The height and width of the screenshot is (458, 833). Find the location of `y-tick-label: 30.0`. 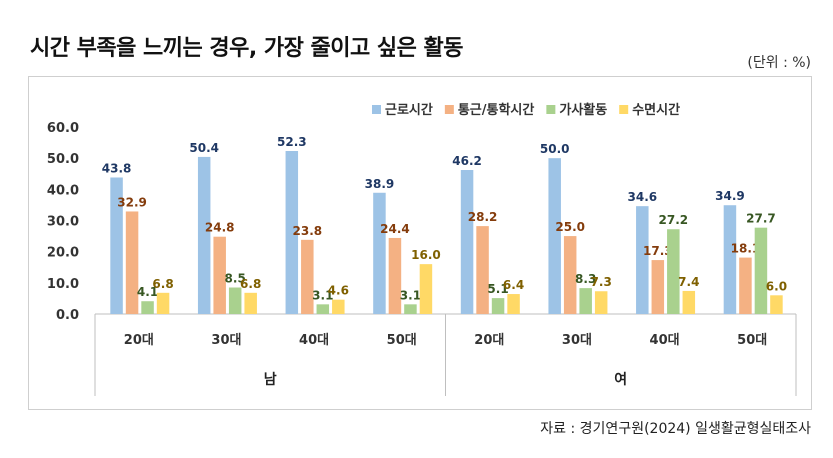

y-tick-label: 30.0 is located at coordinates (63, 222).